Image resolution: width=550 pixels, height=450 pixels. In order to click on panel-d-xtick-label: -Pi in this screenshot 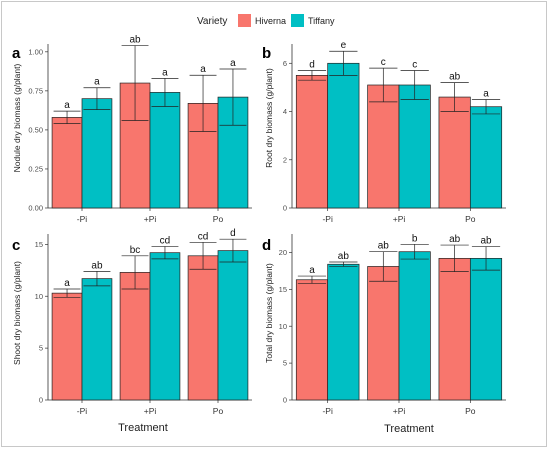, I will do `click(327, 411)`.